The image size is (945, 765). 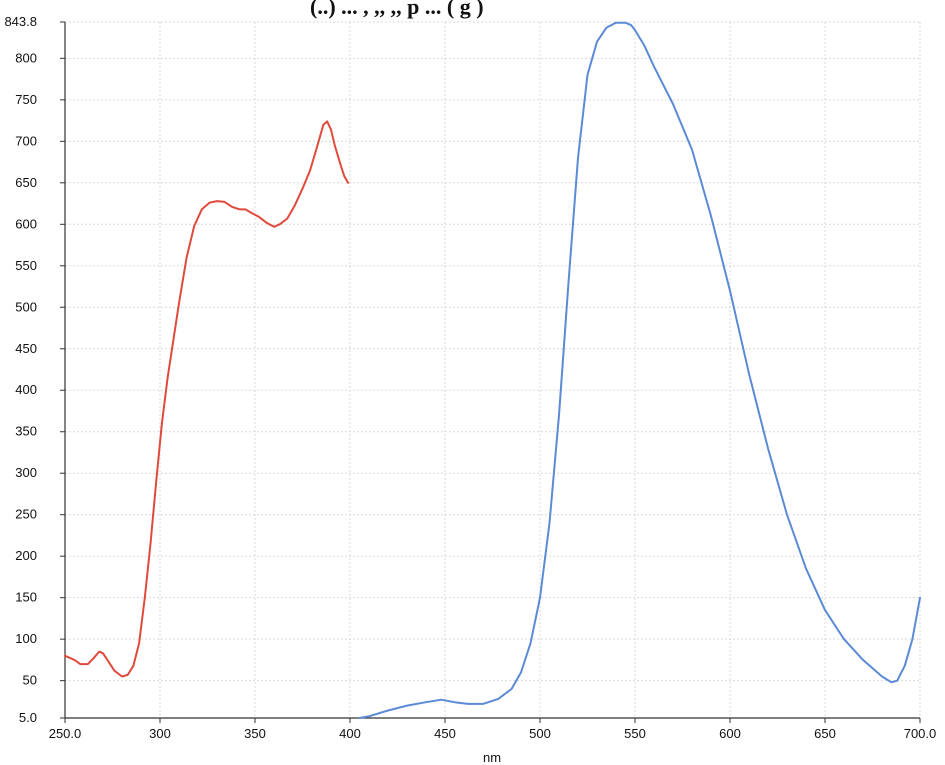 I want to click on y-tick-label: 550, so click(x=26, y=265).